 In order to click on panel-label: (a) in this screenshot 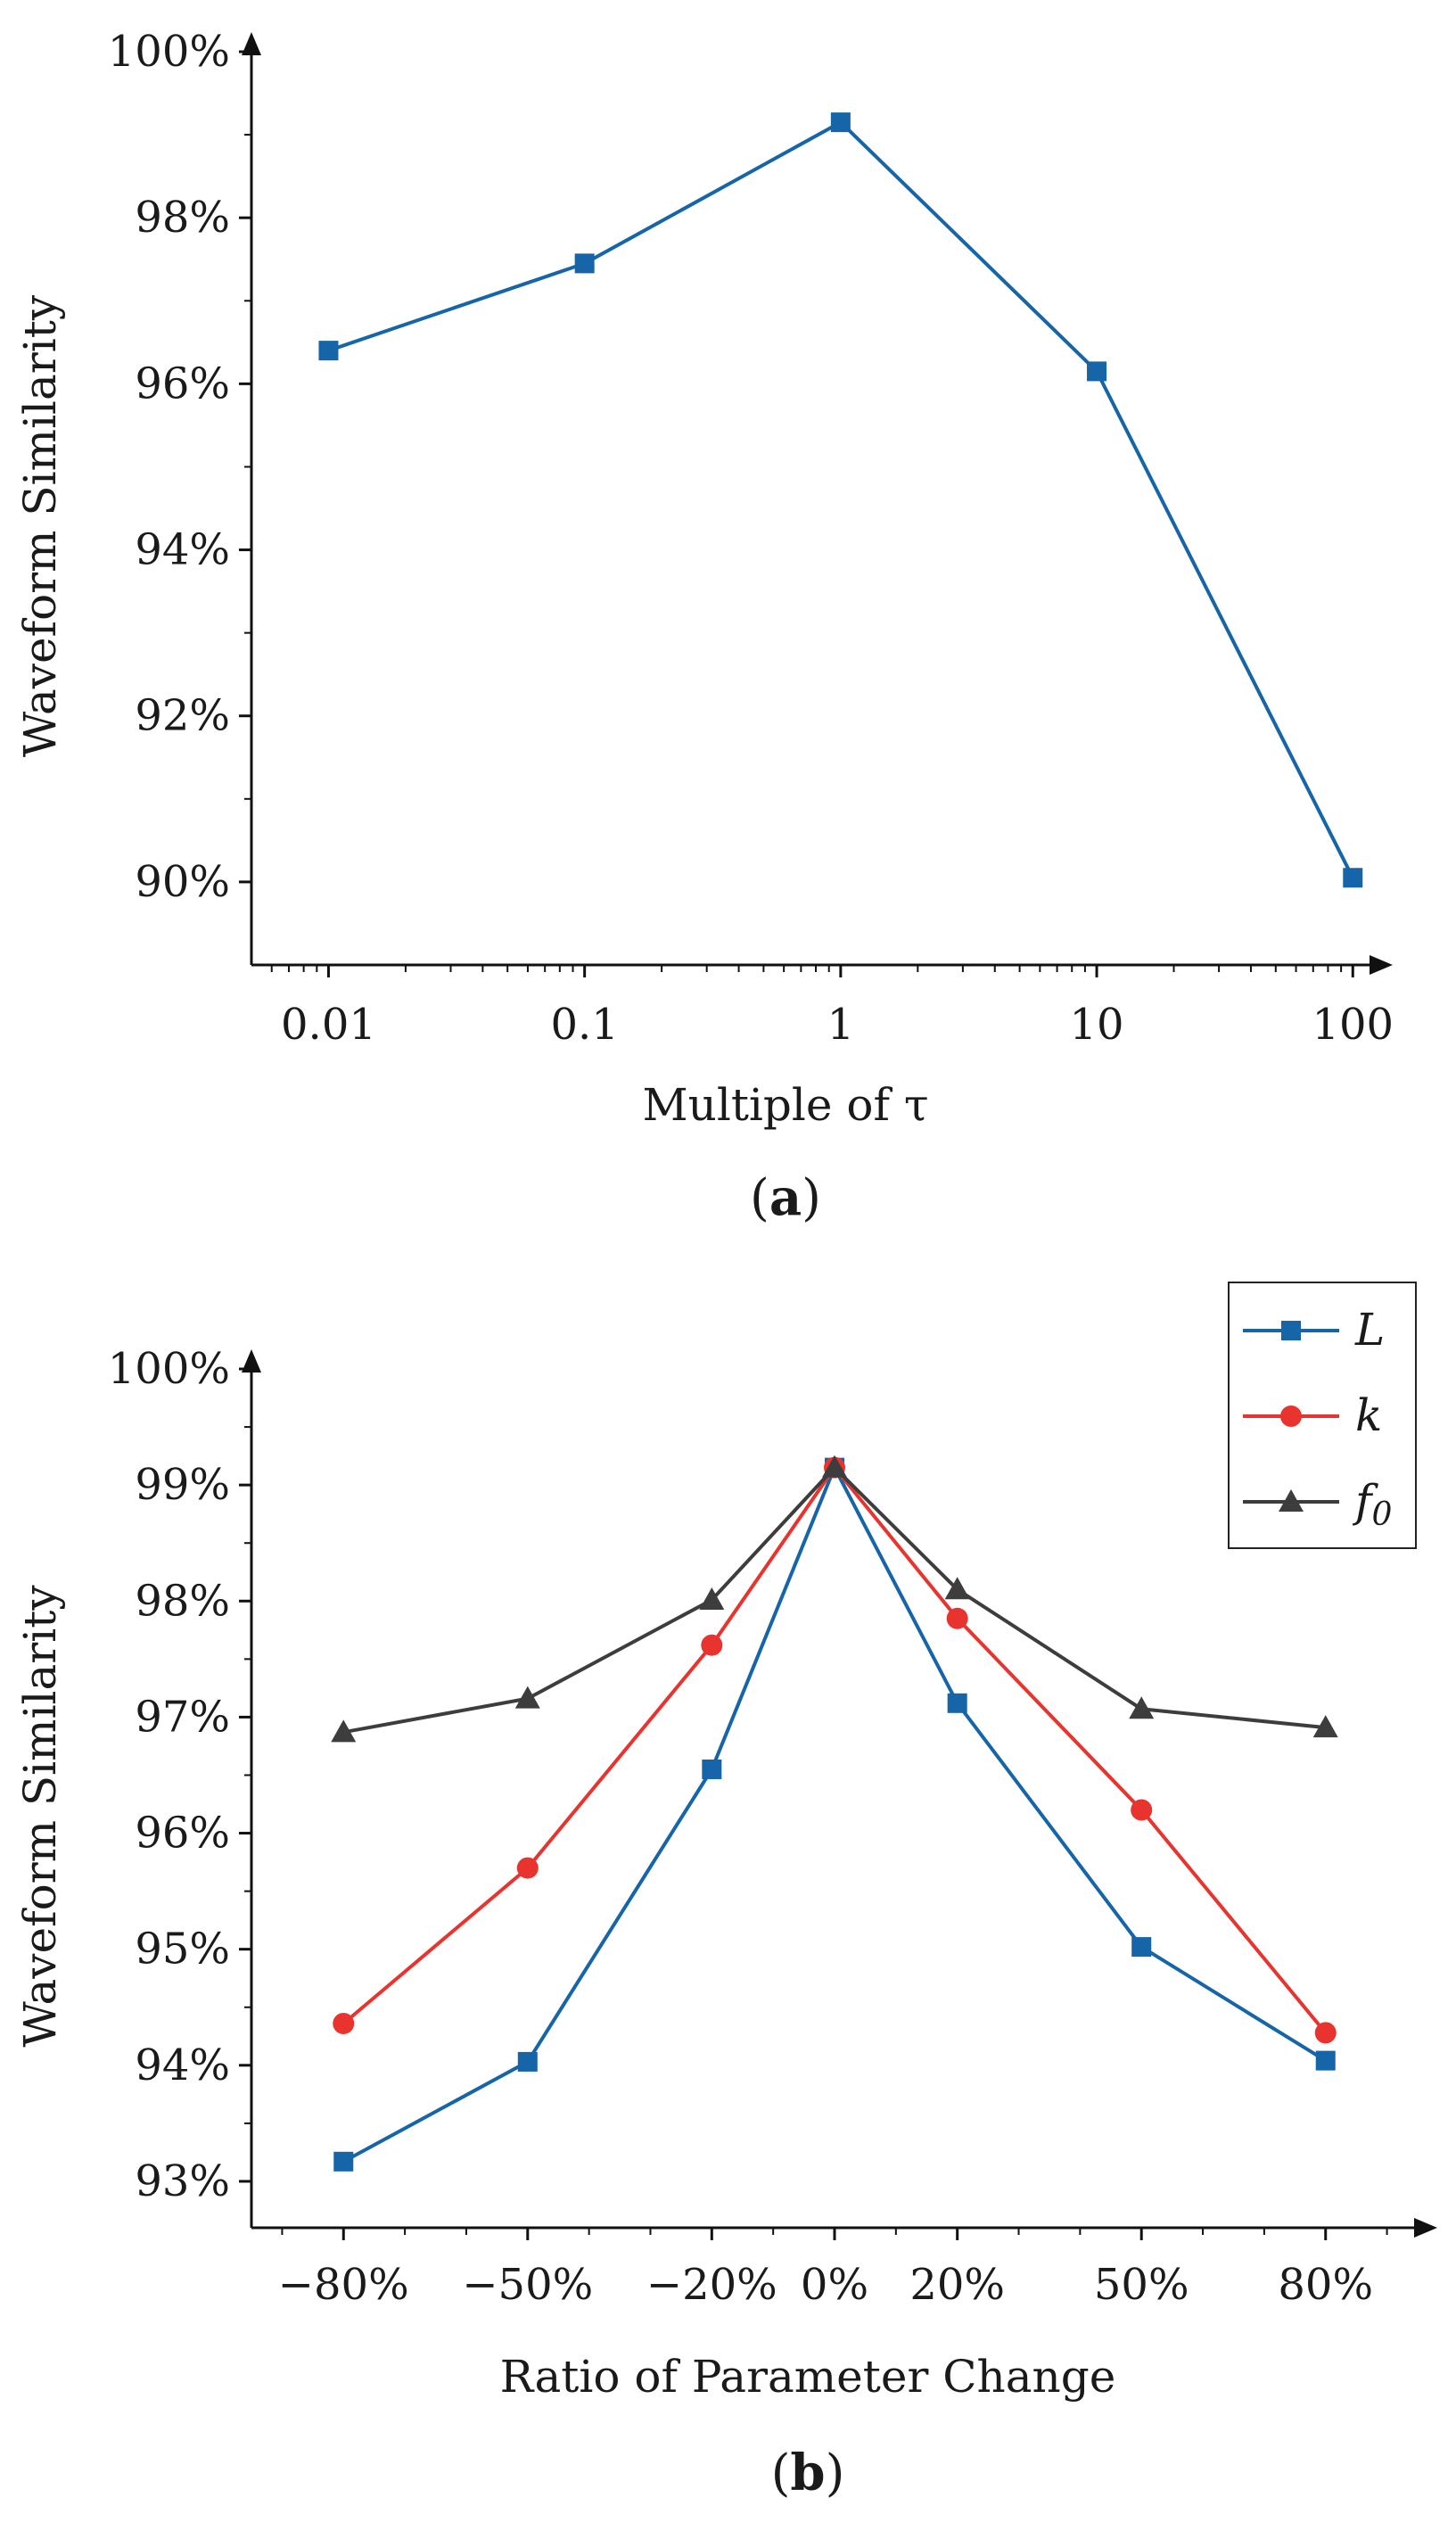, I will do `click(785, 1197)`.